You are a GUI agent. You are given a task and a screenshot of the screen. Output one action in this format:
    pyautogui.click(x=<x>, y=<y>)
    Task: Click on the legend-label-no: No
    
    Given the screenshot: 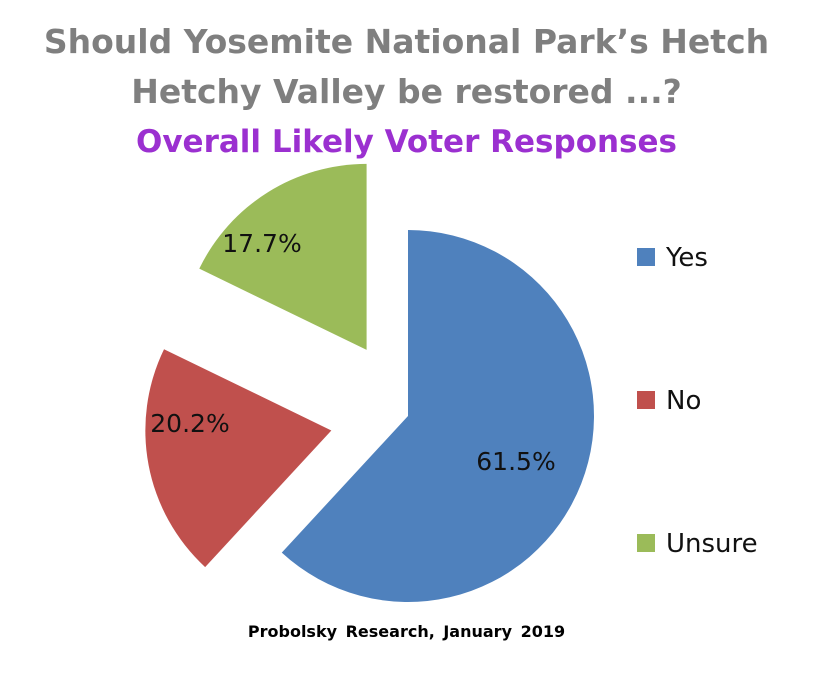 What is the action you would take?
    pyautogui.click(x=683, y=401)
    